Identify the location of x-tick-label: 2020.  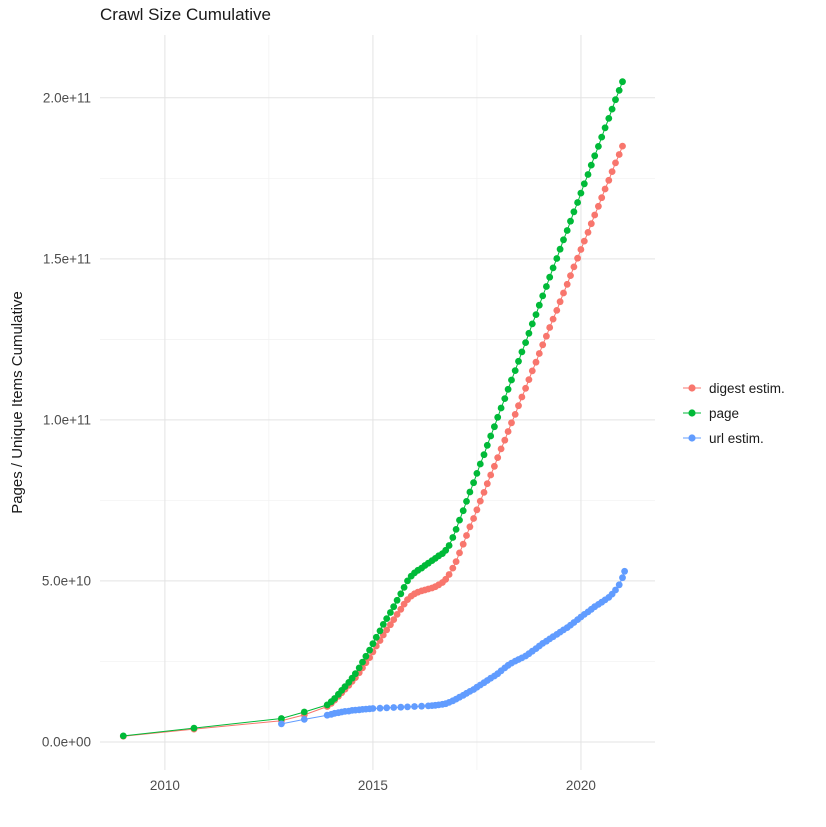
(581, 785).